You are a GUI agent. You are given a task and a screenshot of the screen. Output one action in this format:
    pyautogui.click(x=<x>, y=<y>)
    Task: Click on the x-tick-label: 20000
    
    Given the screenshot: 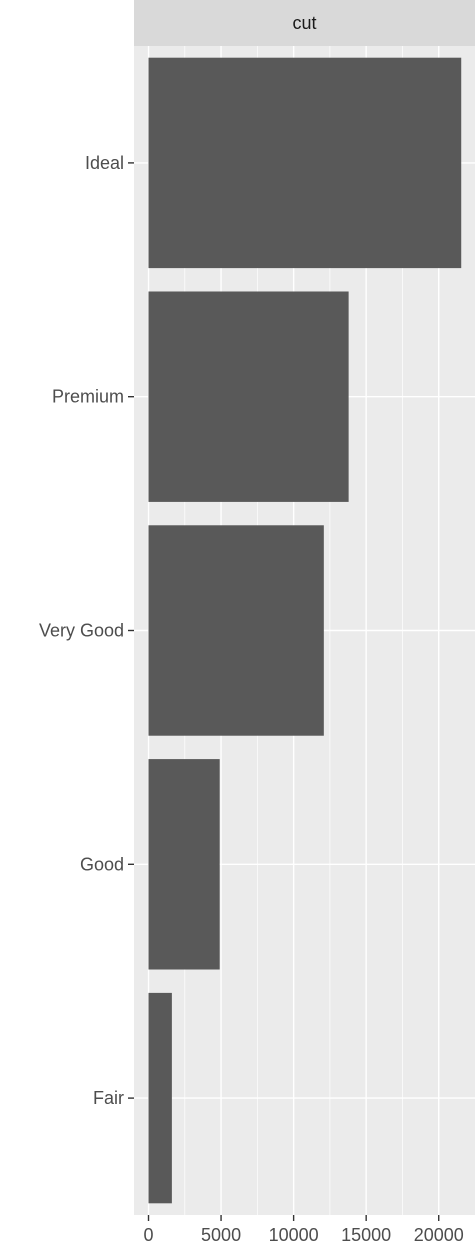 What is the action you would take?
    pyautogui.click(x=439, y=1235)
    